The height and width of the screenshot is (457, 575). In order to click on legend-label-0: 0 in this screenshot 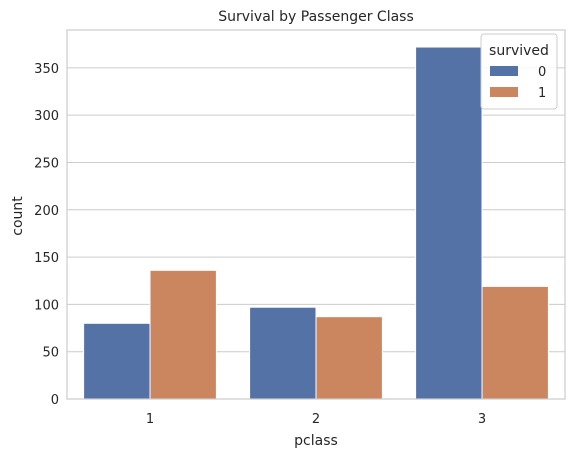, I will do `click(542, 72)`.